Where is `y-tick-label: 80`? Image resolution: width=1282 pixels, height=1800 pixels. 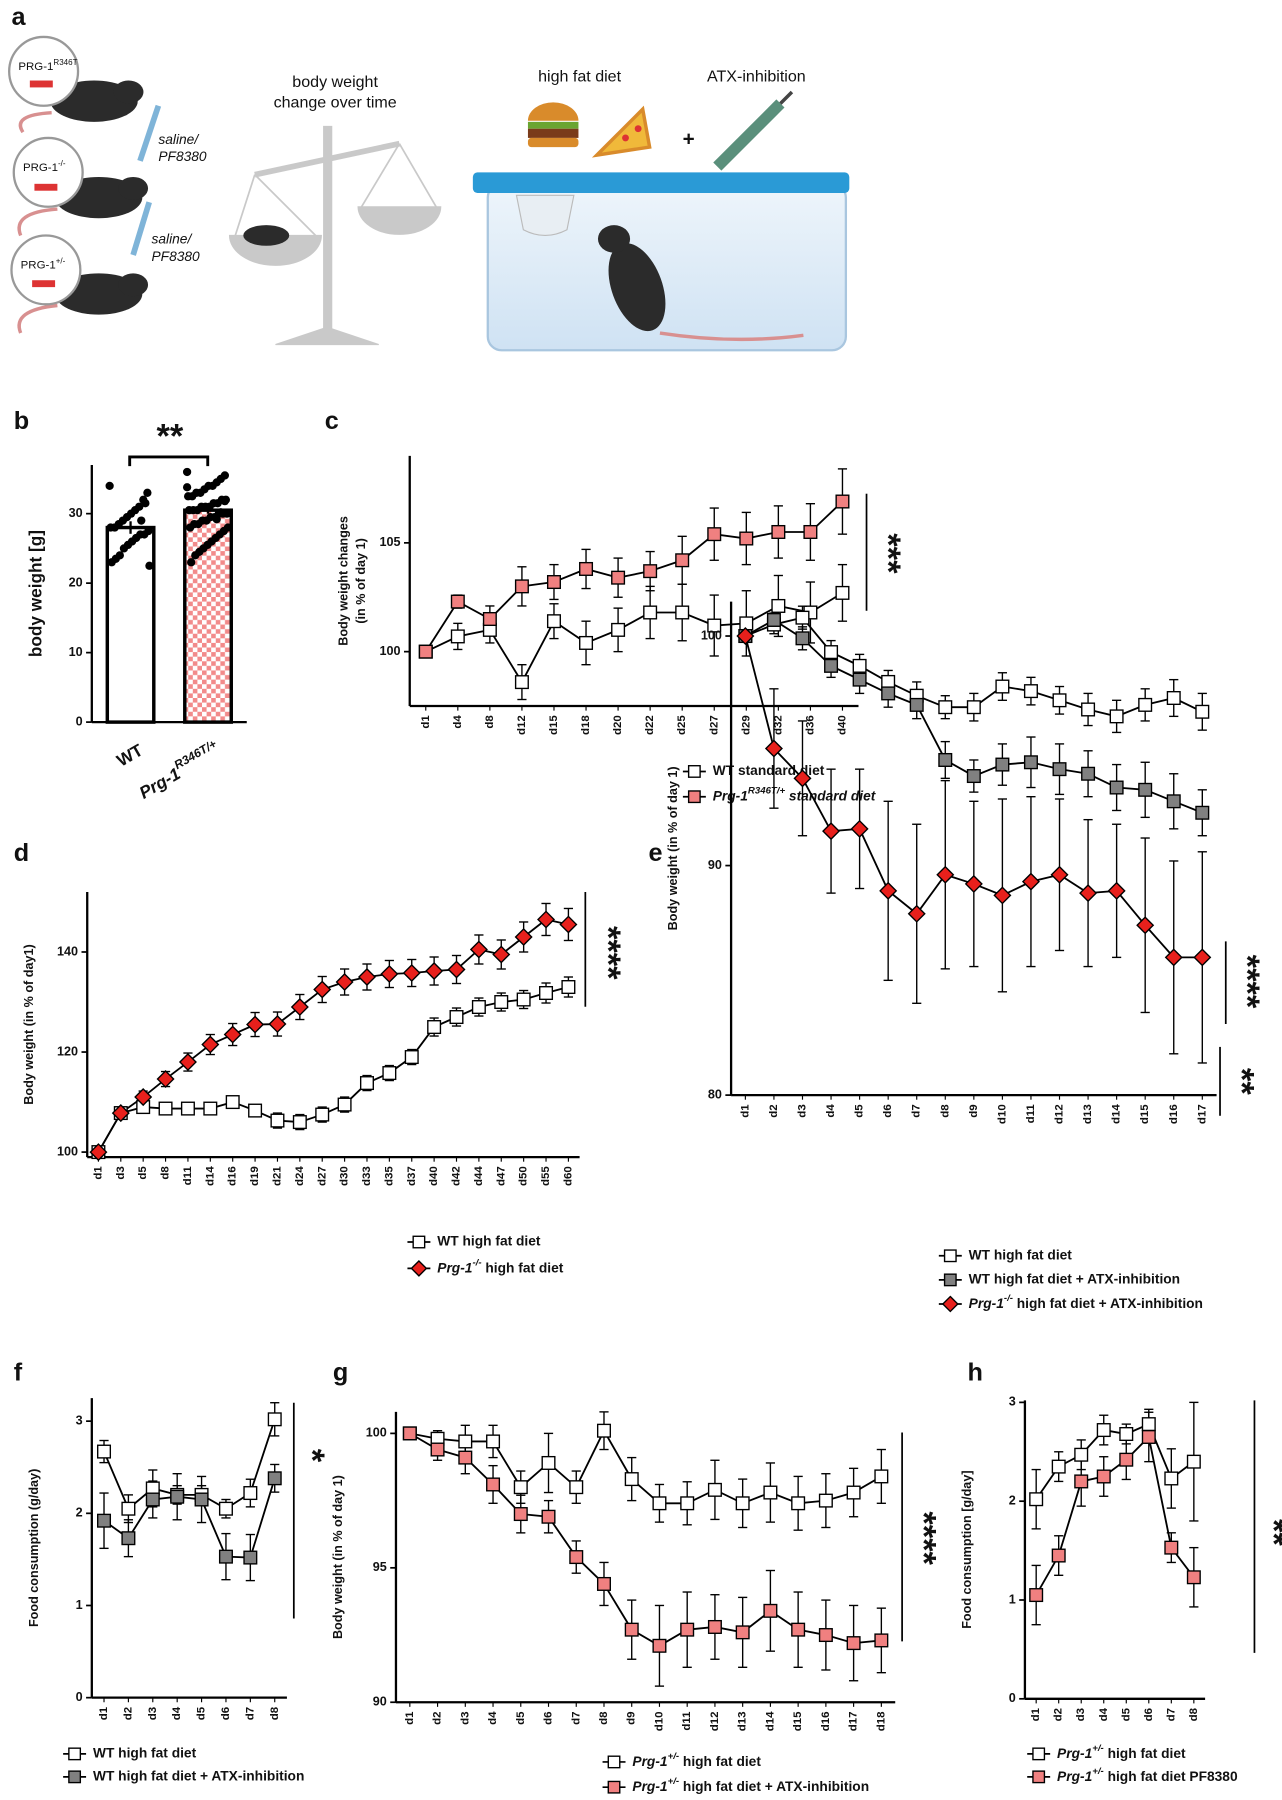 y-tick-label: 80 is located at coordinates (715, 1094).